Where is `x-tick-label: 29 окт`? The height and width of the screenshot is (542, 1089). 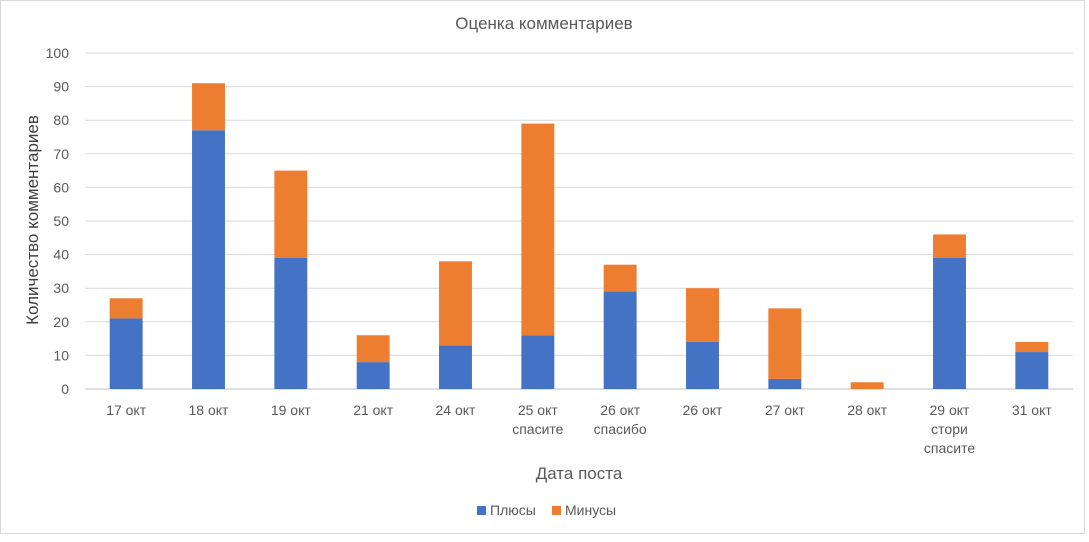
x-tick-label: 29 окт is located at coordinates (950, 410).